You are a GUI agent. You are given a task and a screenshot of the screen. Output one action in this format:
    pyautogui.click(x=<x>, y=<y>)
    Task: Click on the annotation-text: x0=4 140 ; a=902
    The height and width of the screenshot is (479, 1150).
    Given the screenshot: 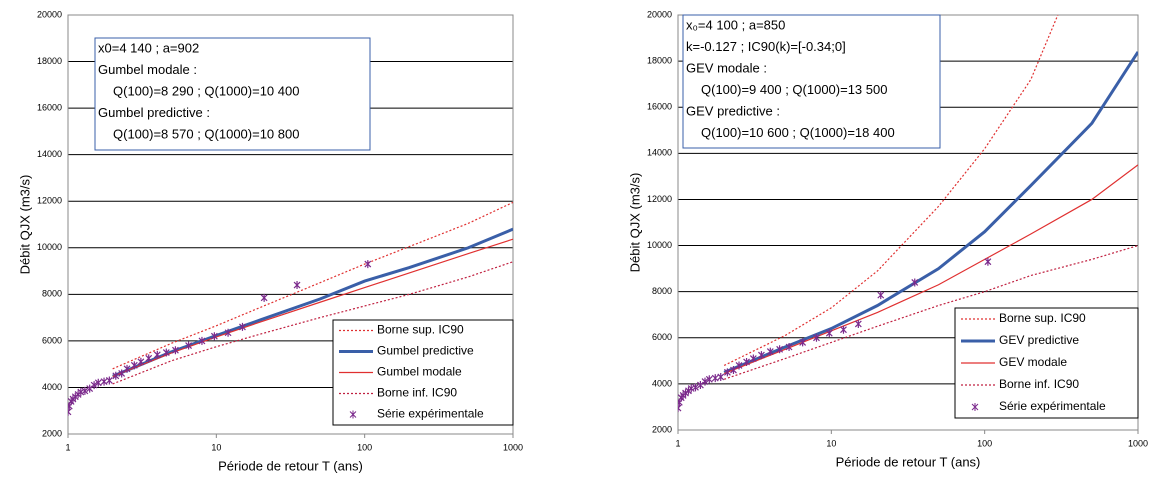 What is the action you would take?
    pyautogui.click(x=148, y=47)
    